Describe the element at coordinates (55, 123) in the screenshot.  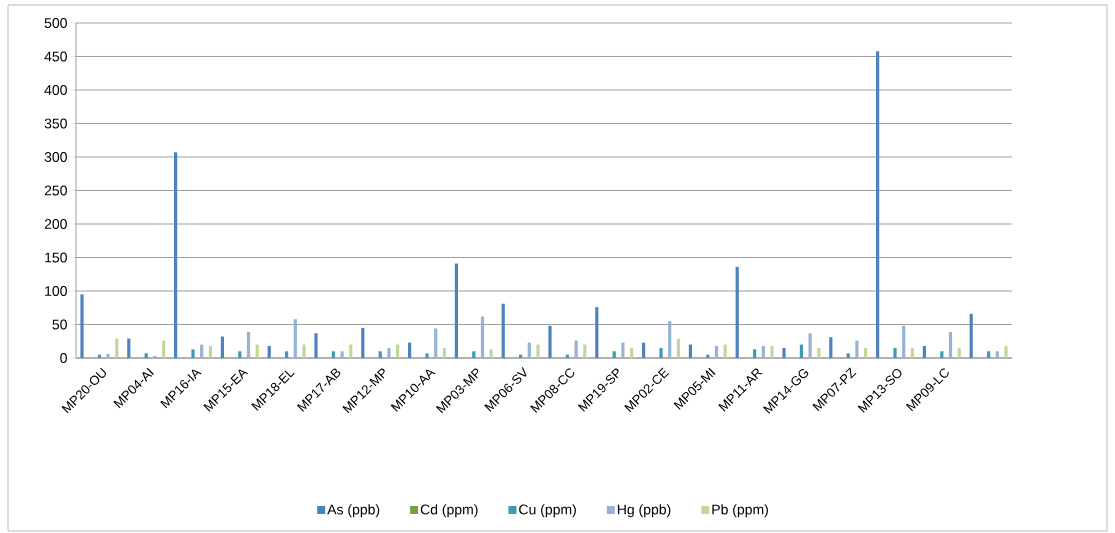
I see `y-tick-label: 350` at that location.